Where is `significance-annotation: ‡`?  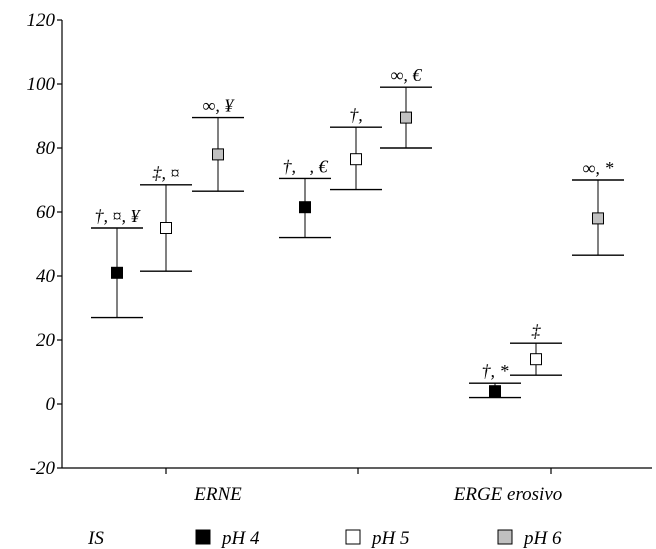
significance-annotation: ‡ is located at coordinates (537, 331).